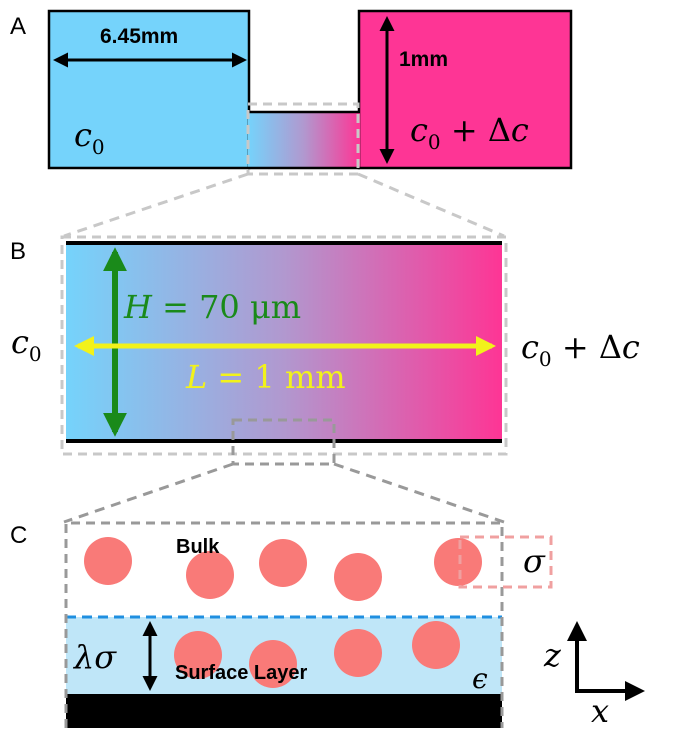 The image size is (680, 730). Describe the element at coordinates (18, 26) in the screenshot. I see `panel-a-label: A` at that location.